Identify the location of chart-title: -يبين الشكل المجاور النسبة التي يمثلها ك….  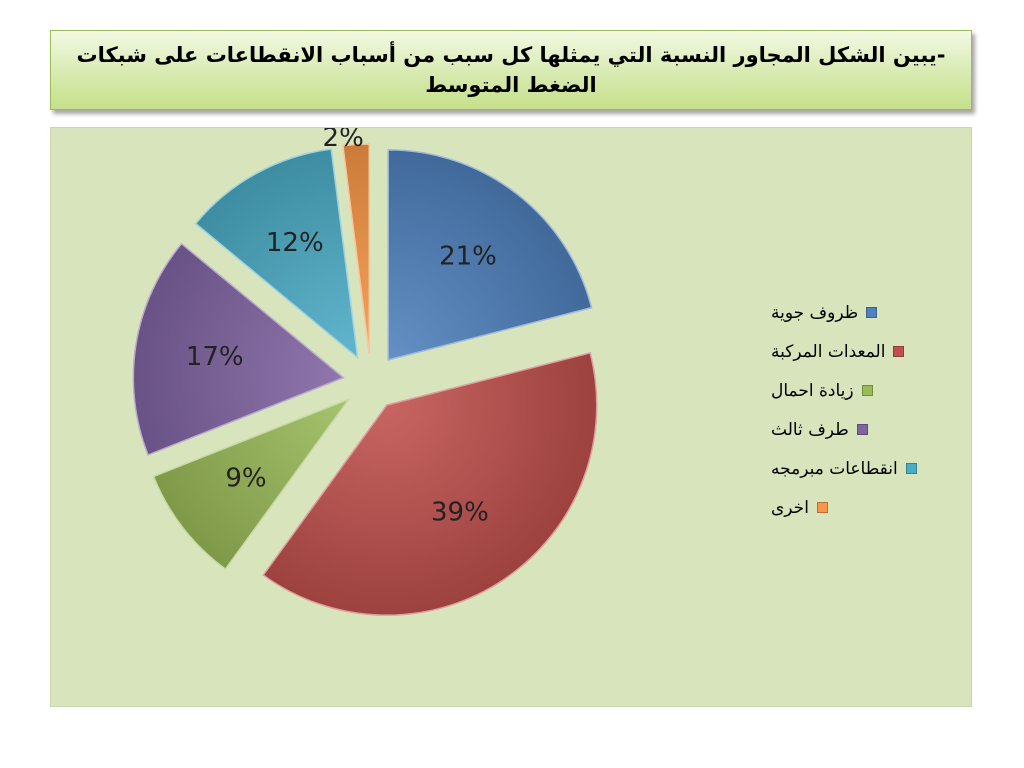
(511, 70).